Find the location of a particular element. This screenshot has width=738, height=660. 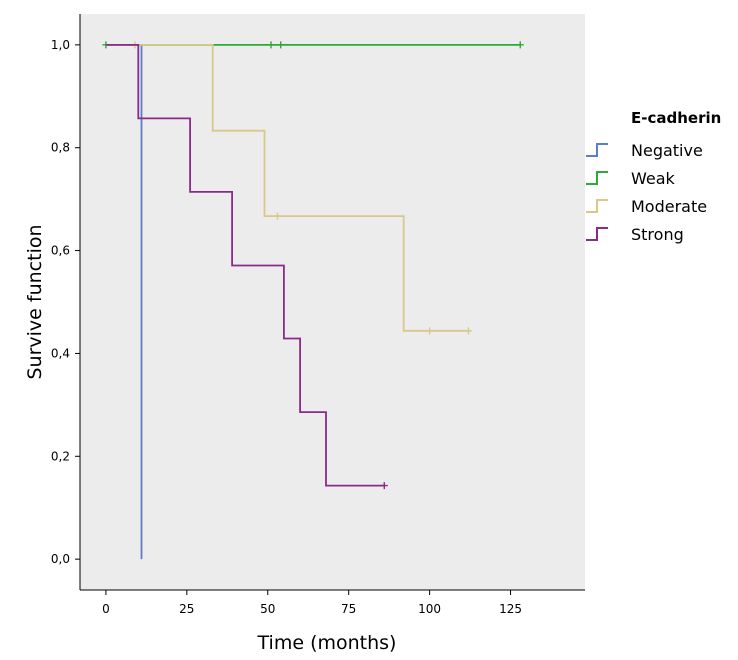

y-axis-title: Survive function is located at coordinates (35, 301).